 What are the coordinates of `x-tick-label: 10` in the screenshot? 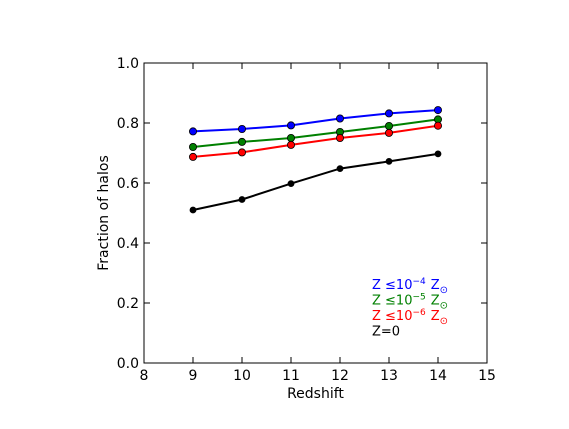 It's located at (242, 376).